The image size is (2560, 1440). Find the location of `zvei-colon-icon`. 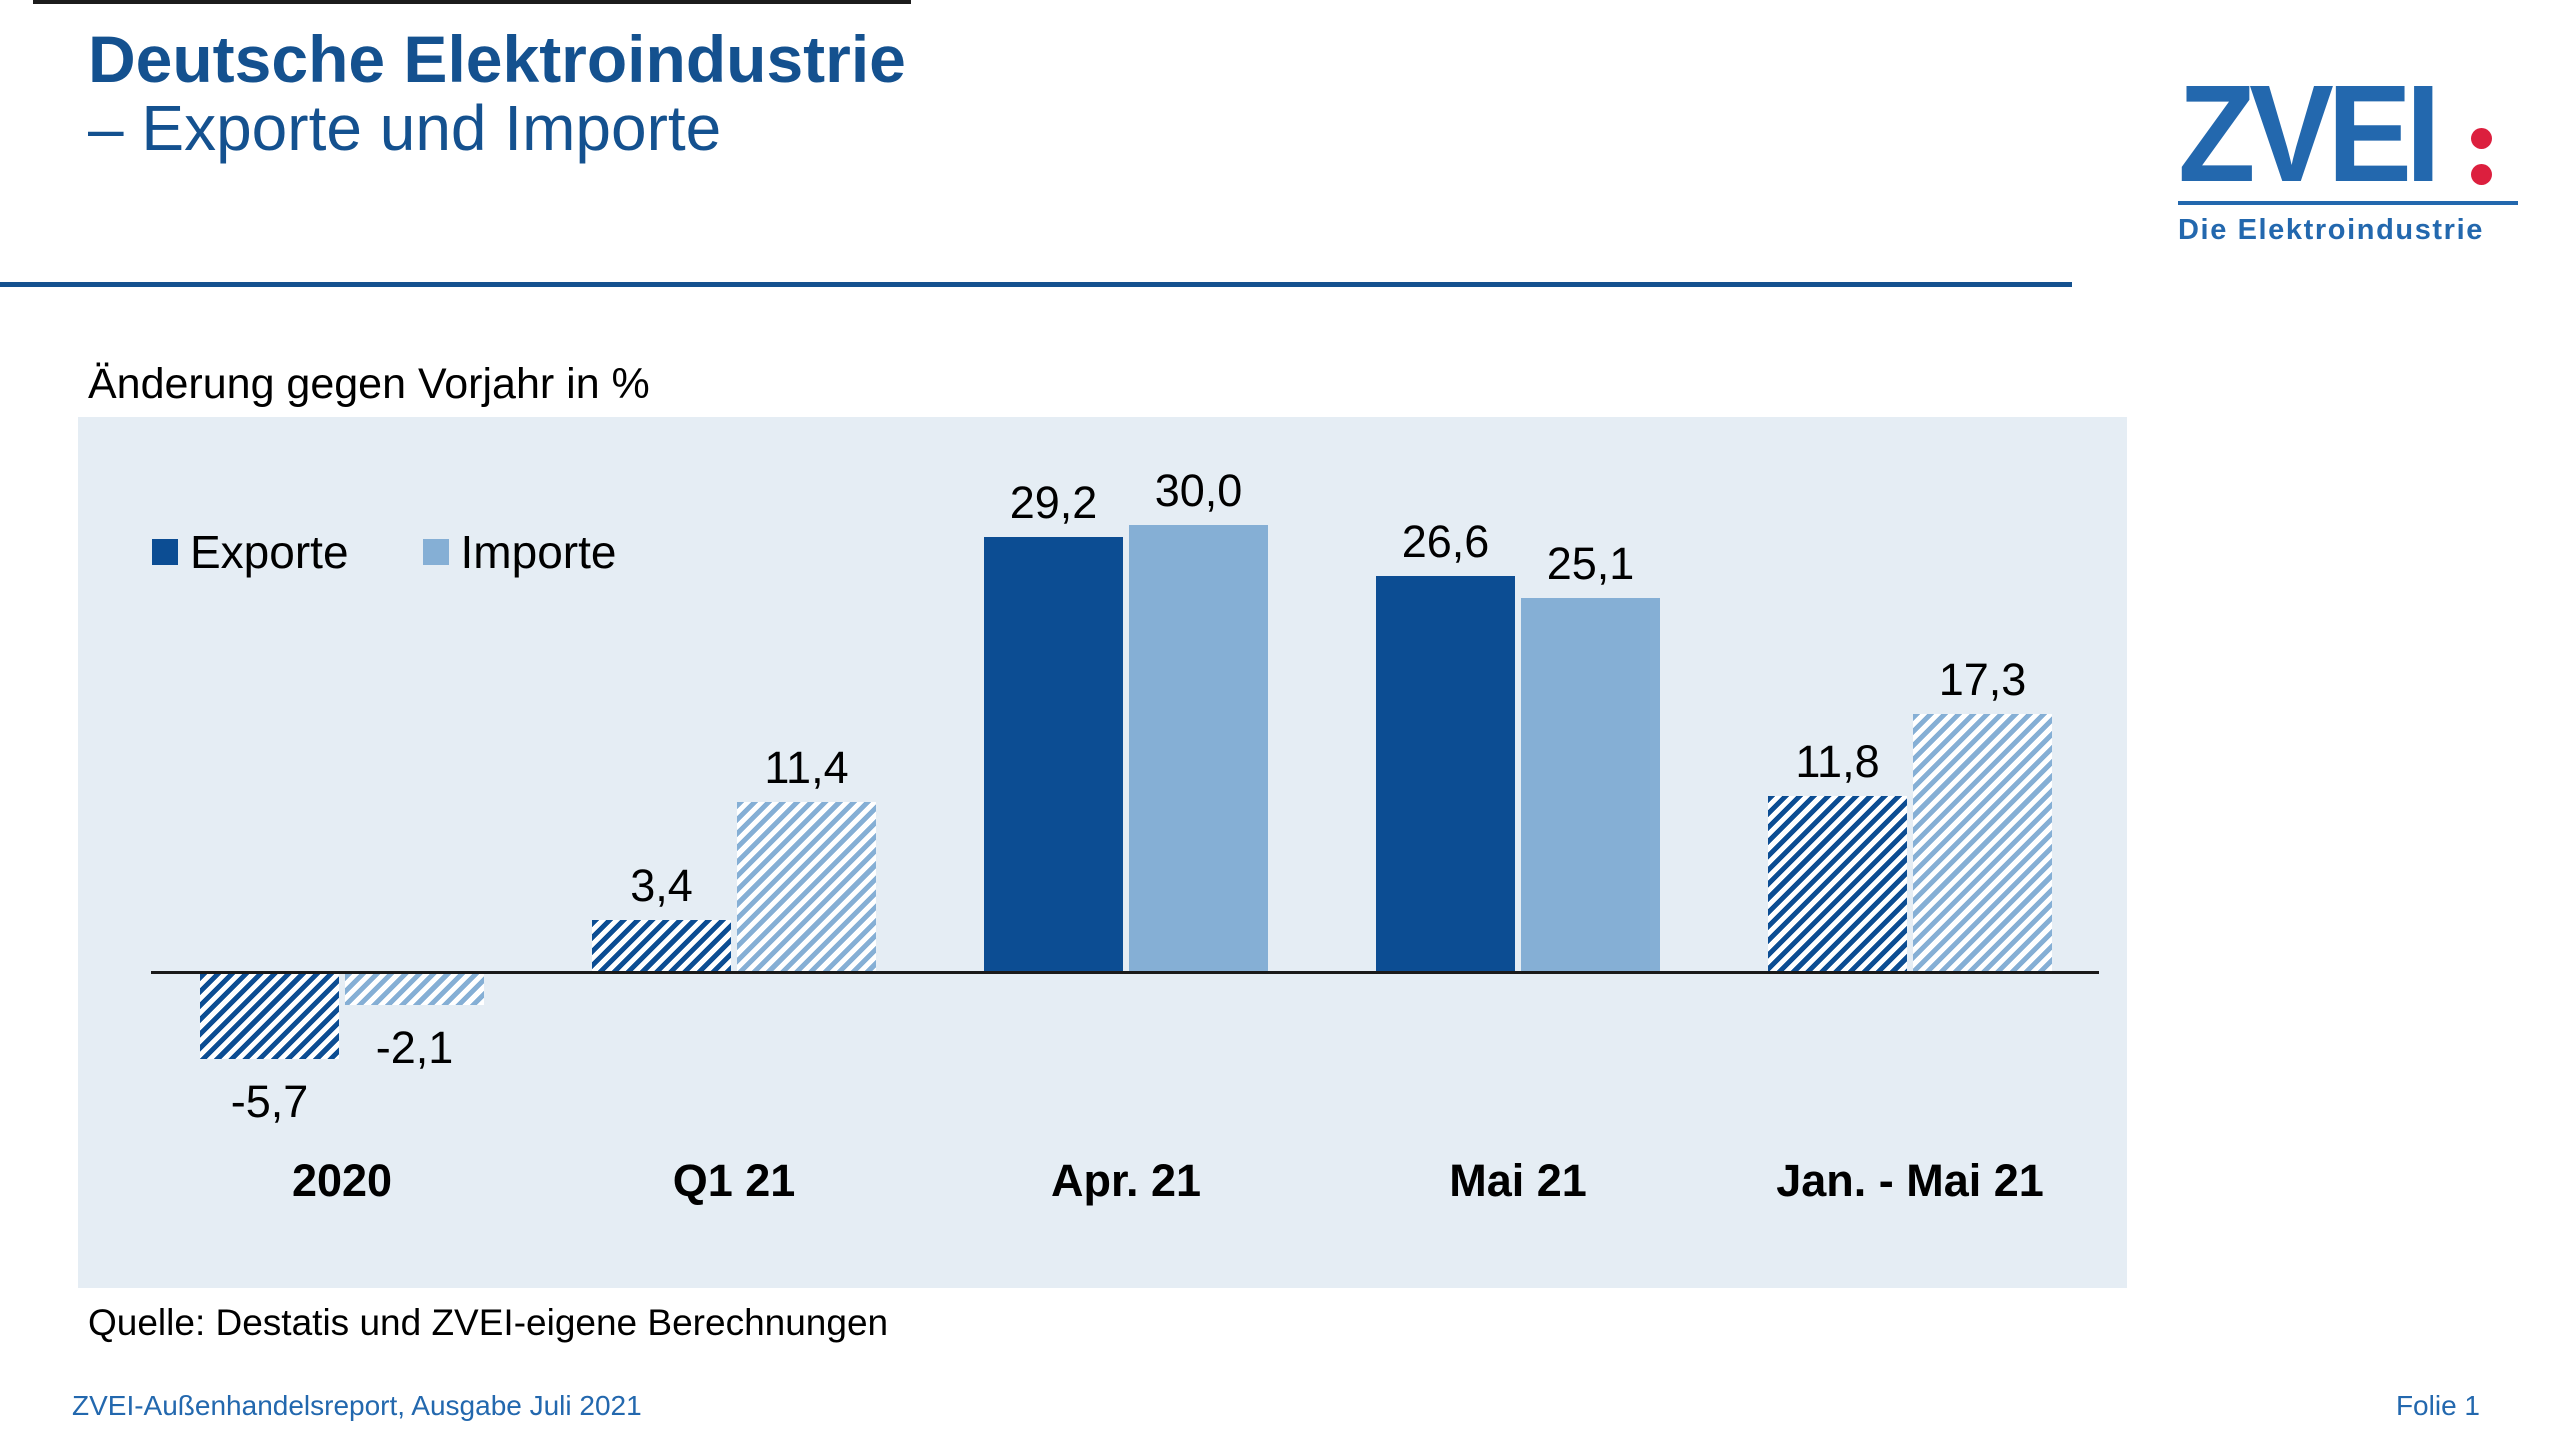

zvei-colon-icon is located at coordinates (2481, 159).